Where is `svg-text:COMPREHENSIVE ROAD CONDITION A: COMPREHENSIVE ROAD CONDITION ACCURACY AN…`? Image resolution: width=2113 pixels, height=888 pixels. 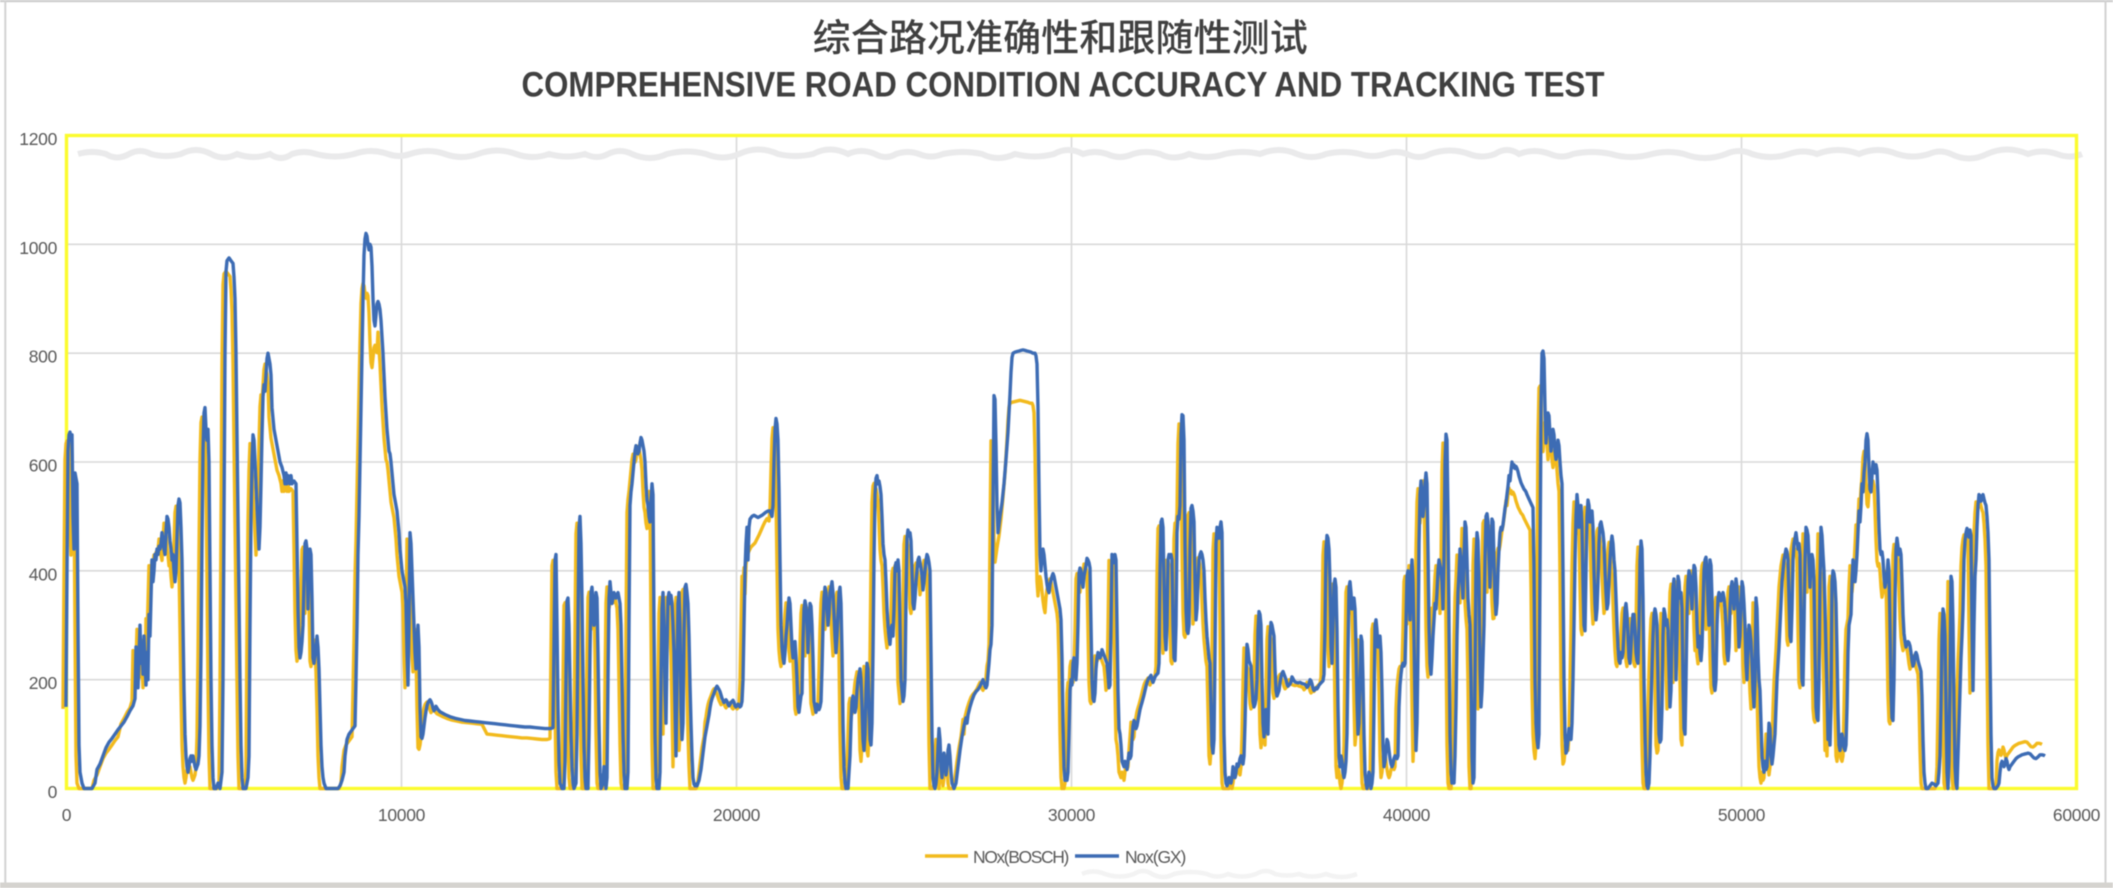
svg-text:COMPREHENSIVE ROAD CONDITION A: COMPREHENSIVE ROAD CONDITION ACCURACY AN… is located at coordinates (1063, 85).